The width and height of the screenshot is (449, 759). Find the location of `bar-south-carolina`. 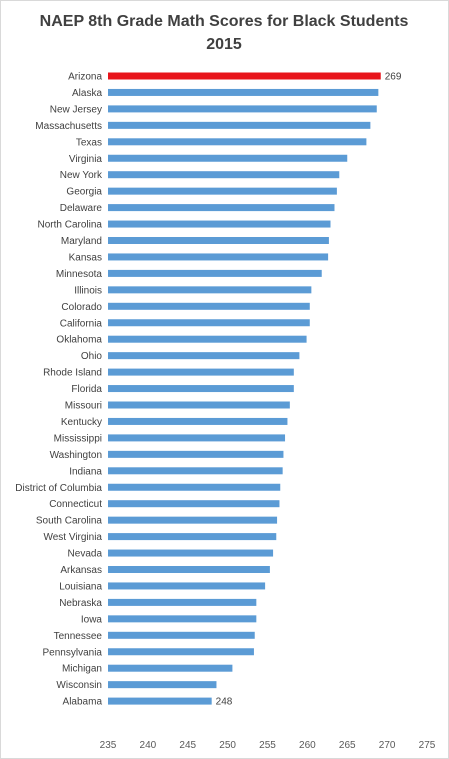

bar-south-carolina is located at coordinates (193, 520).